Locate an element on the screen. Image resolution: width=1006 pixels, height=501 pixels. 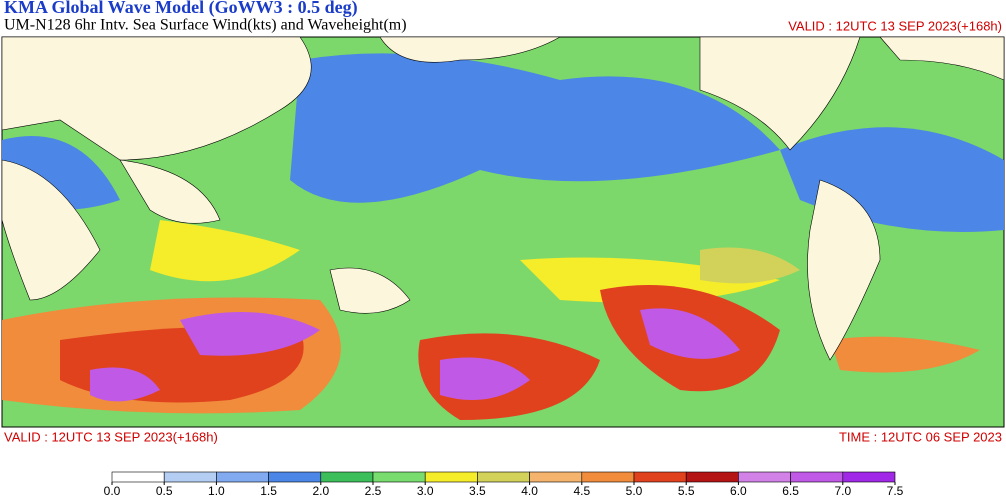
tick-label: 6.5 is located at coordinates (790, 490).